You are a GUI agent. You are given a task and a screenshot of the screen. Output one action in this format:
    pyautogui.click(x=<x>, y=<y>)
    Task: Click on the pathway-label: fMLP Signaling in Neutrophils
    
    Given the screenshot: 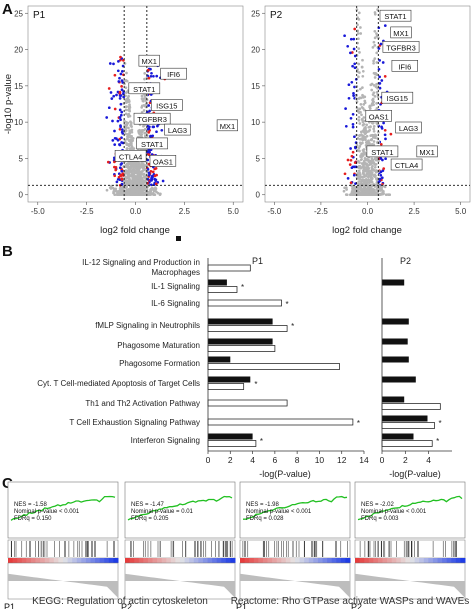 What is the action you would take?
    pyautogui.click(x=147, y=325)
    